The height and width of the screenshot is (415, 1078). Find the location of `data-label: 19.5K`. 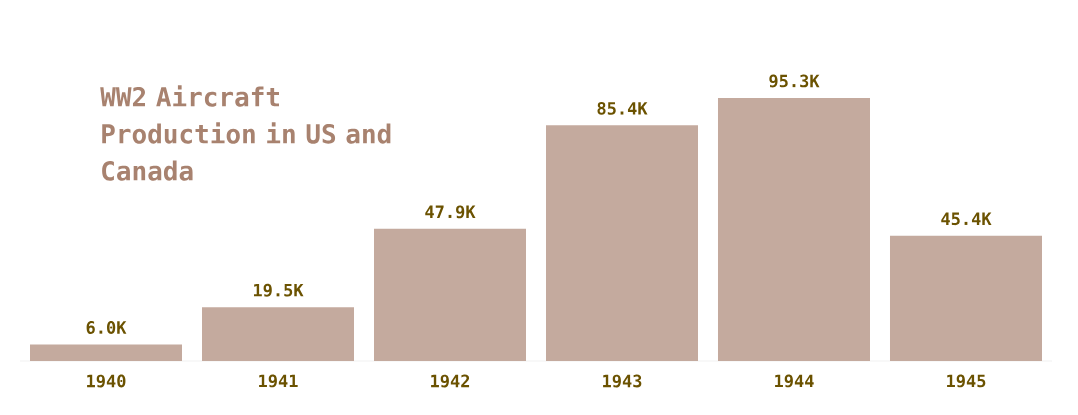

data-label: 19.5K is located at coordinates (278, 290).